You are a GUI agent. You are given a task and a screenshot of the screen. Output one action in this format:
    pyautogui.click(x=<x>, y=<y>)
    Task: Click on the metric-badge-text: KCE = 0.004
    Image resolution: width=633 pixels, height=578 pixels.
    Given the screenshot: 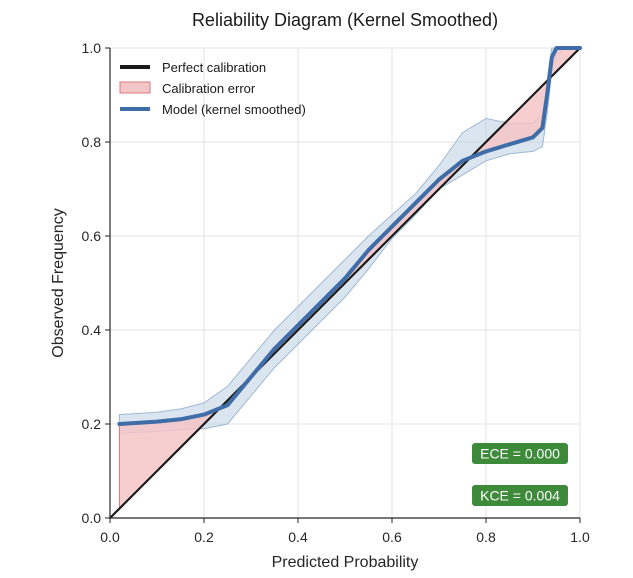 What is the action you would take?
    pyautogui.click(x=520, y=496)
    